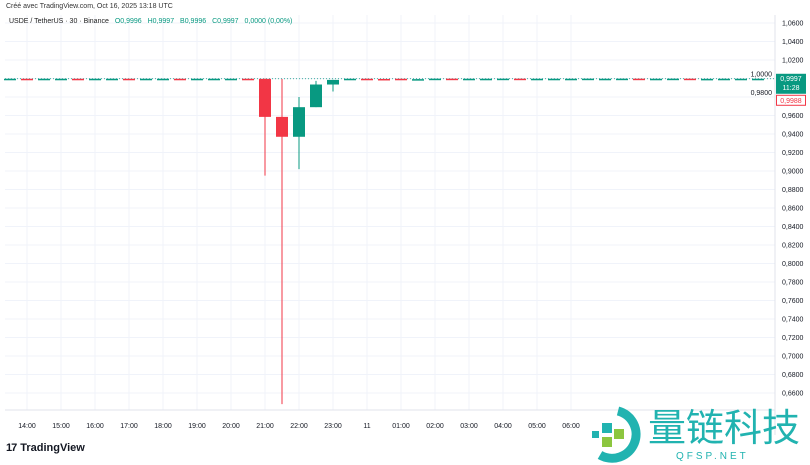 The image size is (810, 465). Describe the element at coordinates (793, 190) in the screenshot. I see `y-tick-label: 0,8800` at that location.